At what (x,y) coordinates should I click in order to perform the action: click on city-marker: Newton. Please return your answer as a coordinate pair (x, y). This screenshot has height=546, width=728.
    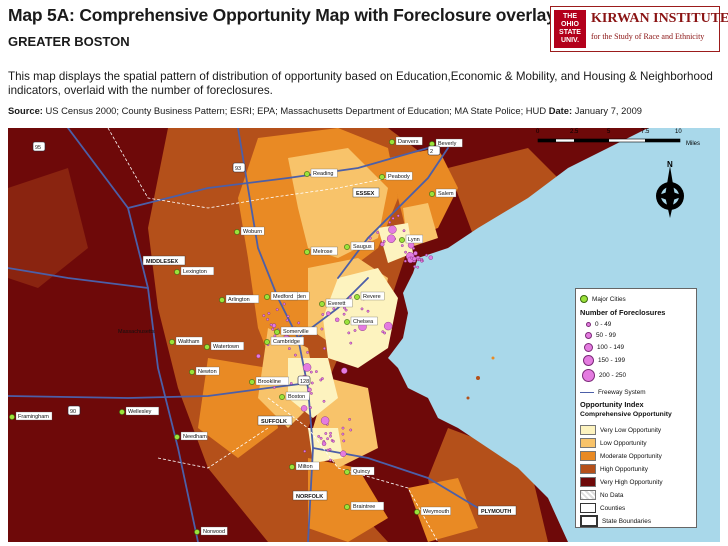
    Looking at the image, I should click on (204, 371).